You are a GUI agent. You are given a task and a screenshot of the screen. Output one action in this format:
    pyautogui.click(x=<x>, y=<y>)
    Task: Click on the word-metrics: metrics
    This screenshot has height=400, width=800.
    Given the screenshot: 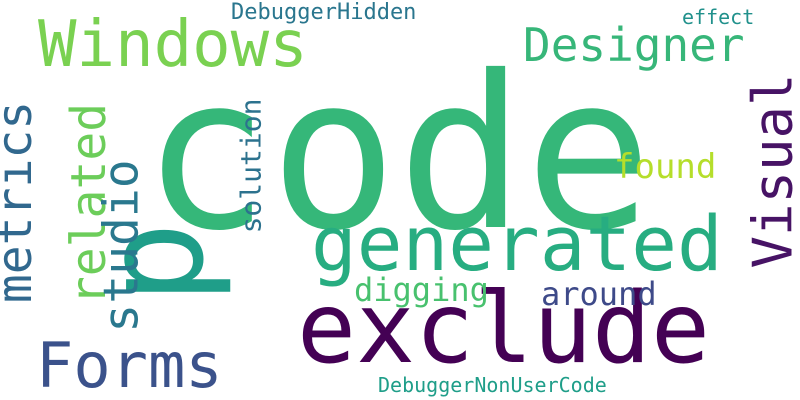 What is the action you would take?
    pyautogui.click(x=22, y=202)
    